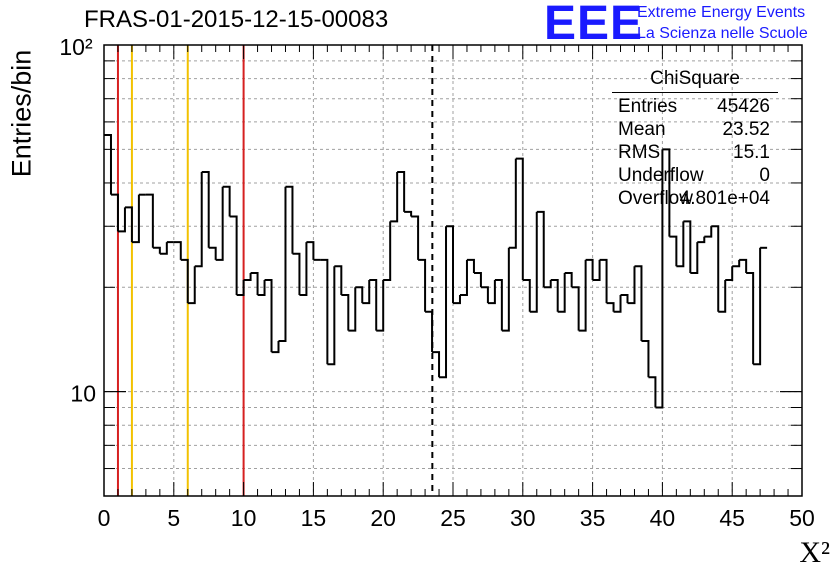 This screenshot has width=836, height=572. What do you see at coordinates (732, 518) in the screenshot?
I see `x-tick-label: 45` at bounding box center [732, 518].